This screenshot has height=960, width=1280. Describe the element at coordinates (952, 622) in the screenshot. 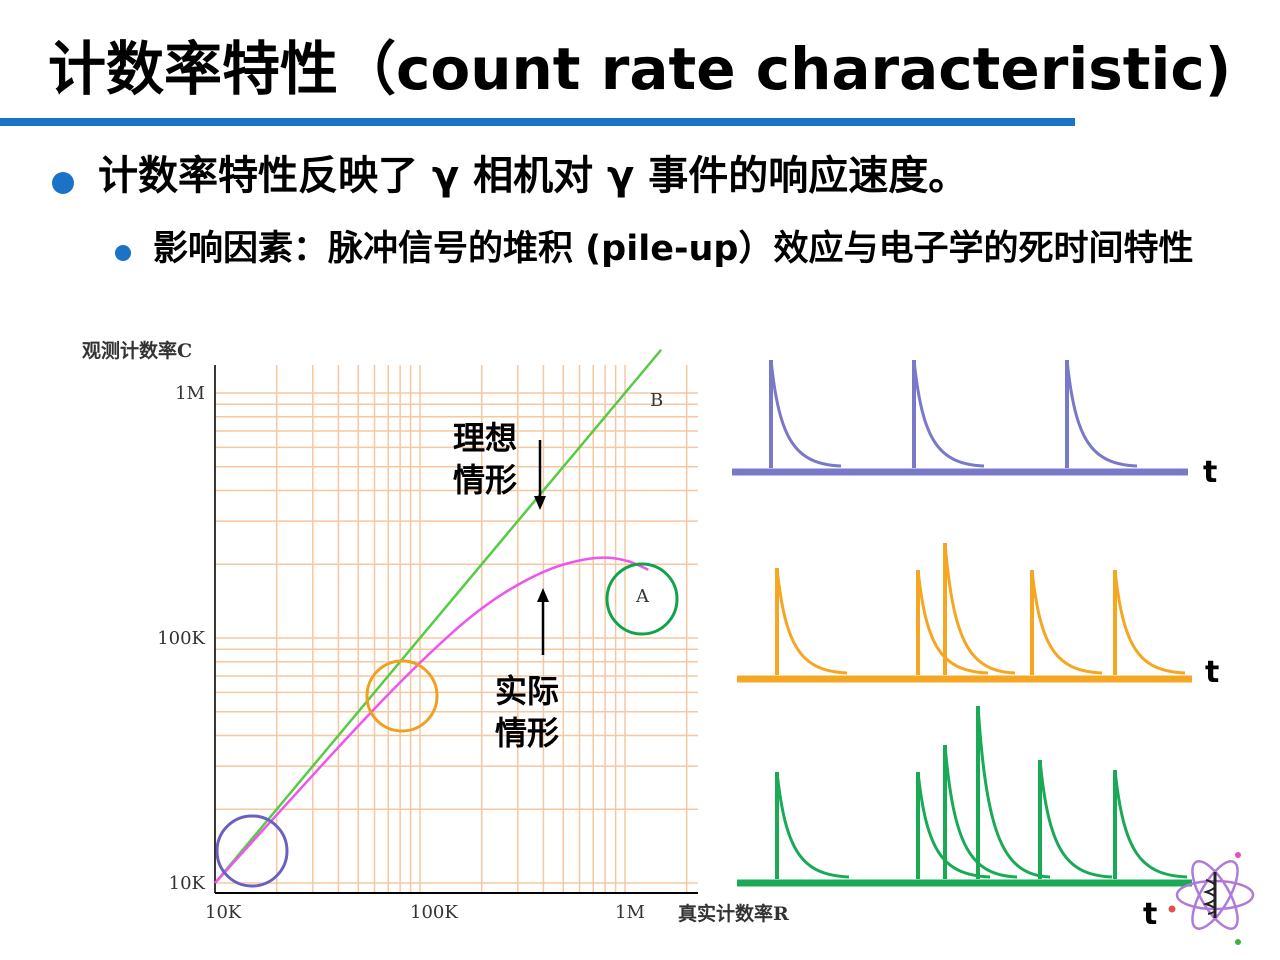

I see `pulse-row2-2-decay` at that location.